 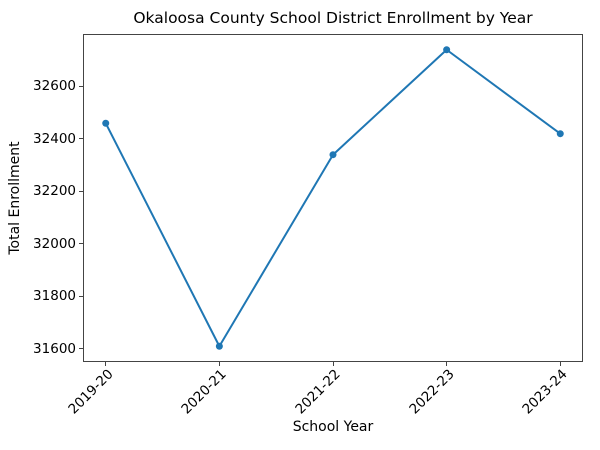 I want to click on y-tick-label: 32600, so click(x=54, y=86).